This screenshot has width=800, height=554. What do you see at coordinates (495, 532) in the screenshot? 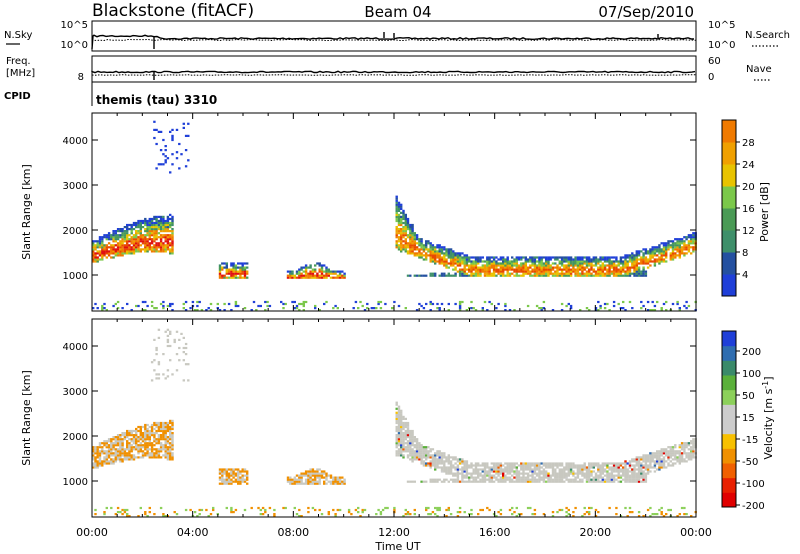
I see `x-tick-label: 16:00` at bounding box center [495, 532].